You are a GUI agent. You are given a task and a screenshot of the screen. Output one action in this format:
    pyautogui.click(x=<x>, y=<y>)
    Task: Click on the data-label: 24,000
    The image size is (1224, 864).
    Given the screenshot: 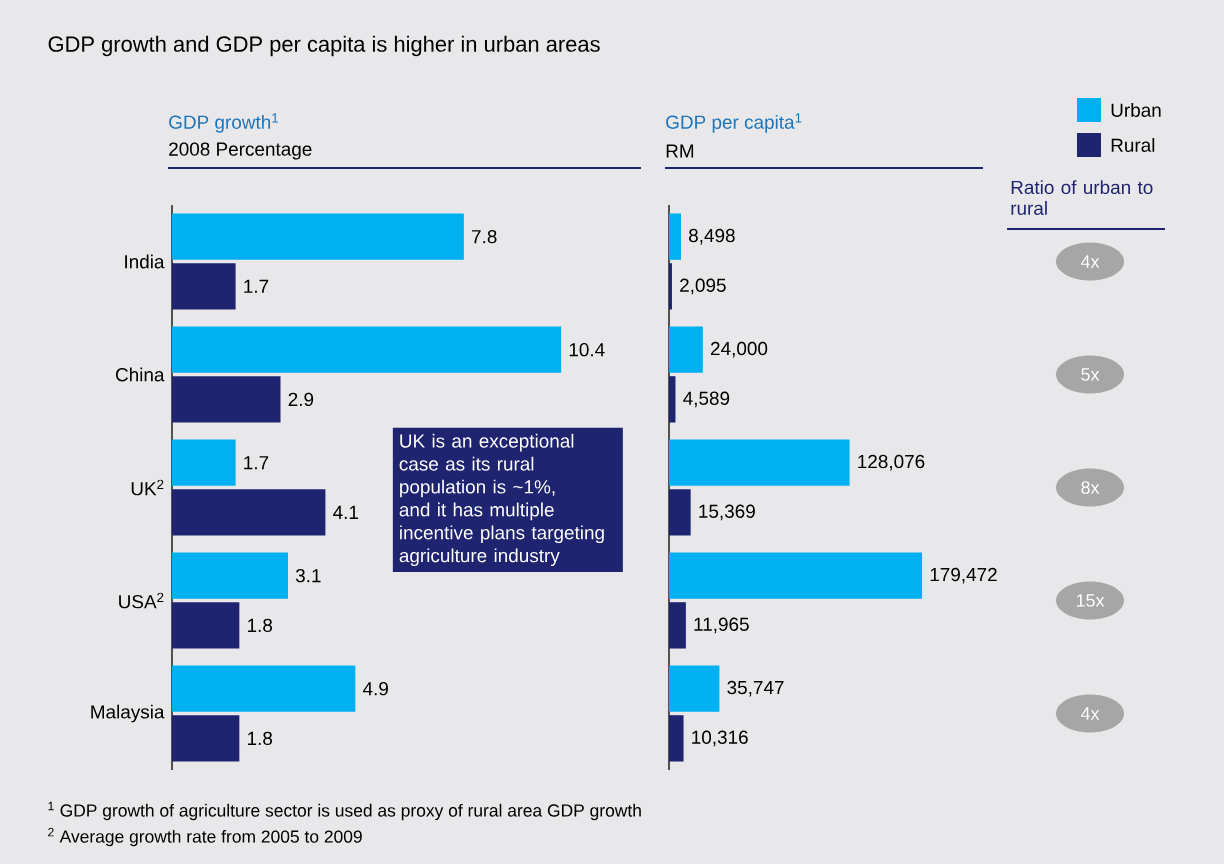 What is the action you would take?
    pyautogui.click(x=739, y=349)
    